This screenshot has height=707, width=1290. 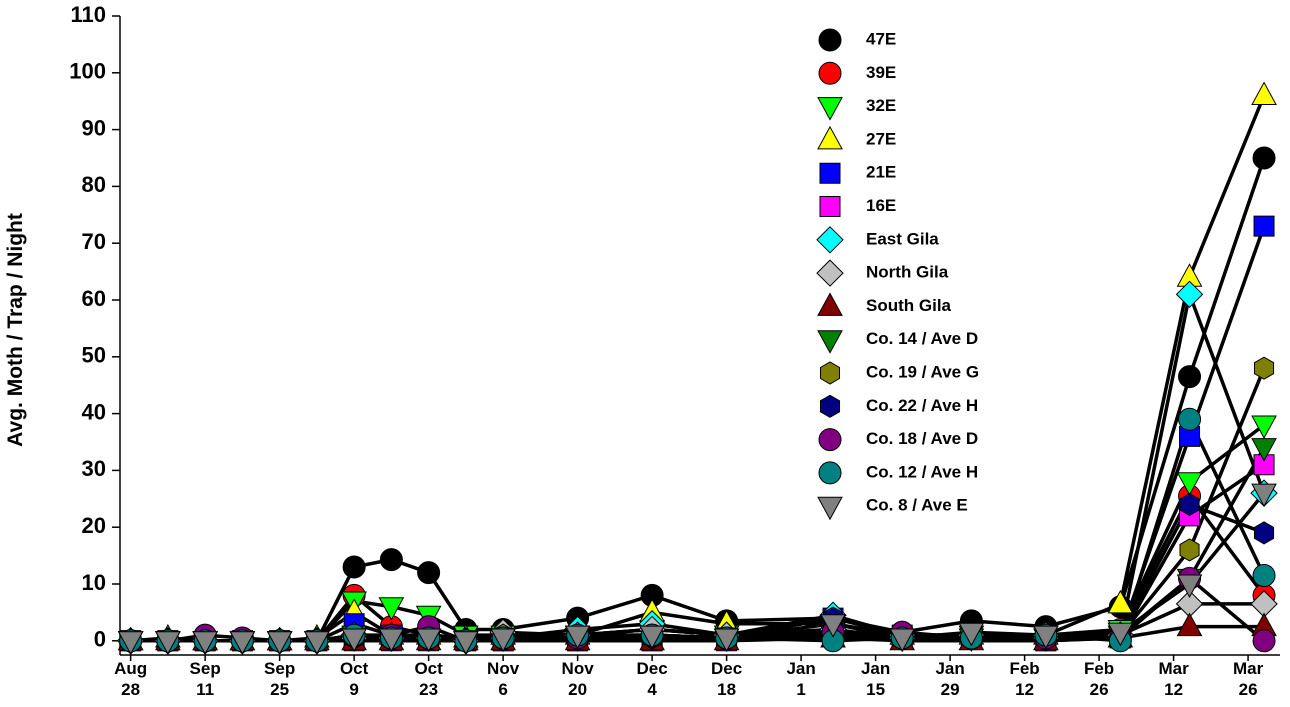 What do you see at coordinates (94, 468) in the screenshot?
I see `y-tick-label: 30` at bounding box center [94, 468].